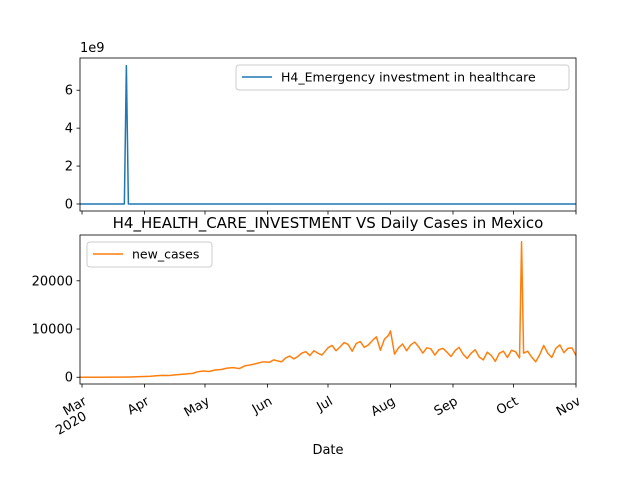  I want to click on top-y-tick-label: 2, so click(69, 167).